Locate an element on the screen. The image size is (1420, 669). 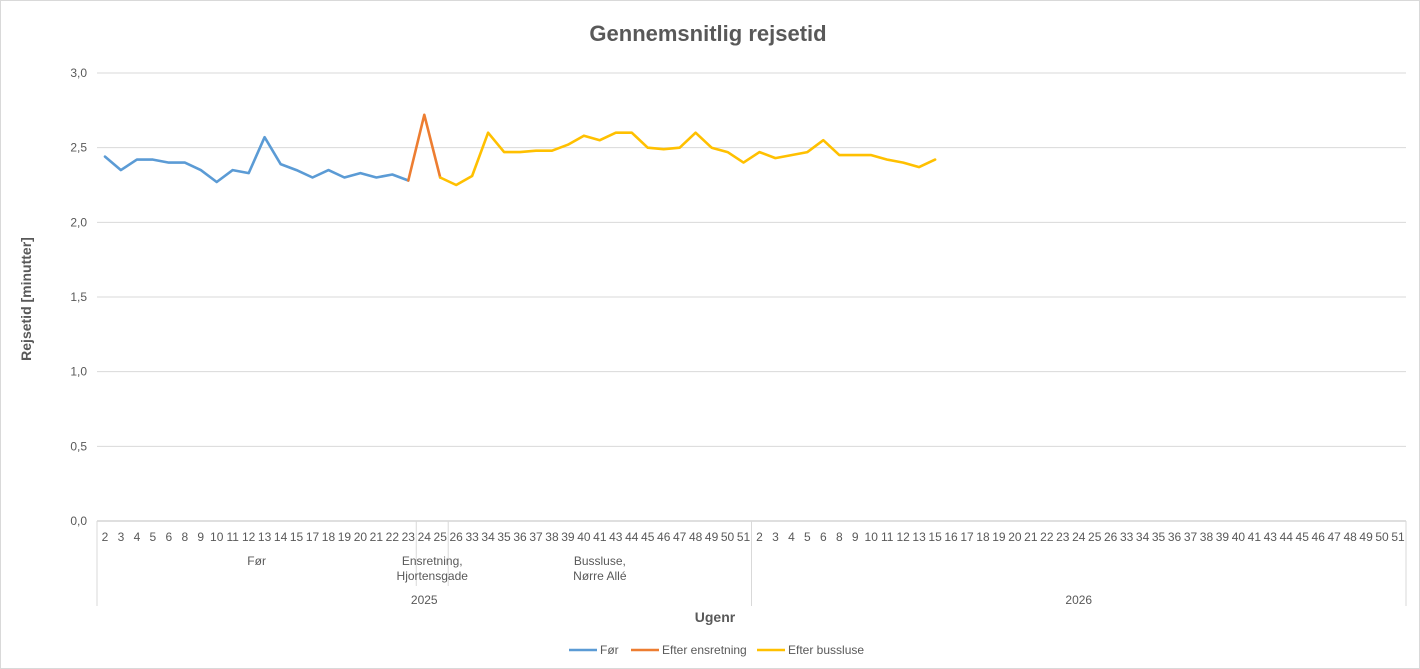
x-tick-label: 9 is located at coordinates (200, 537).